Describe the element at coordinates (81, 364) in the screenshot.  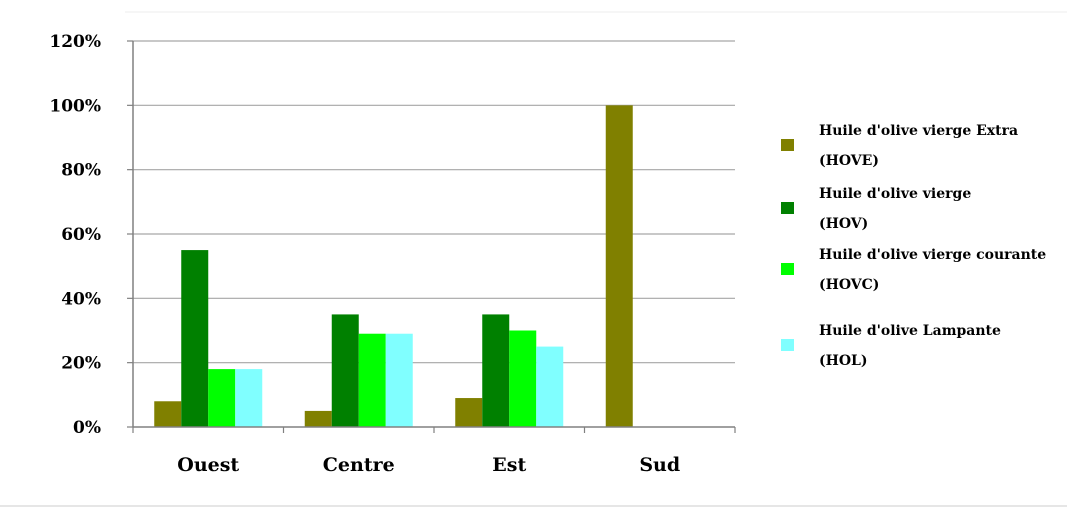
I see `y-tick-label: 20%` at that location.